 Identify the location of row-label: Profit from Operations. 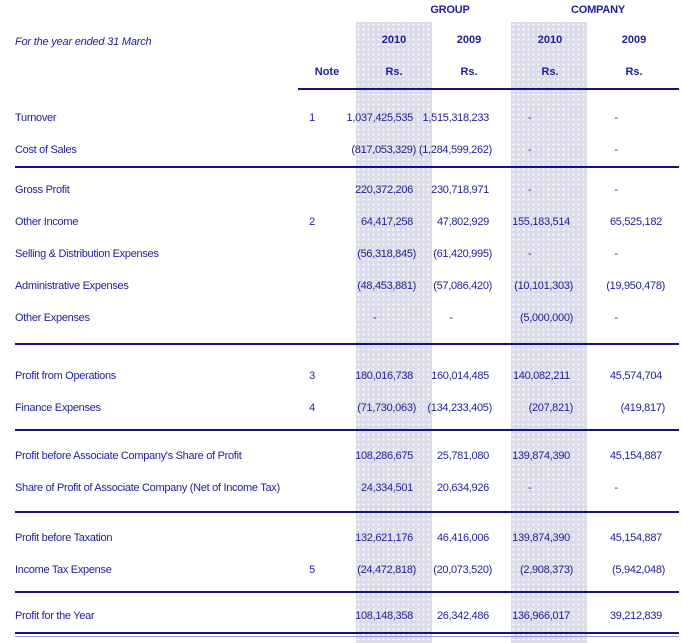
(65, 376).